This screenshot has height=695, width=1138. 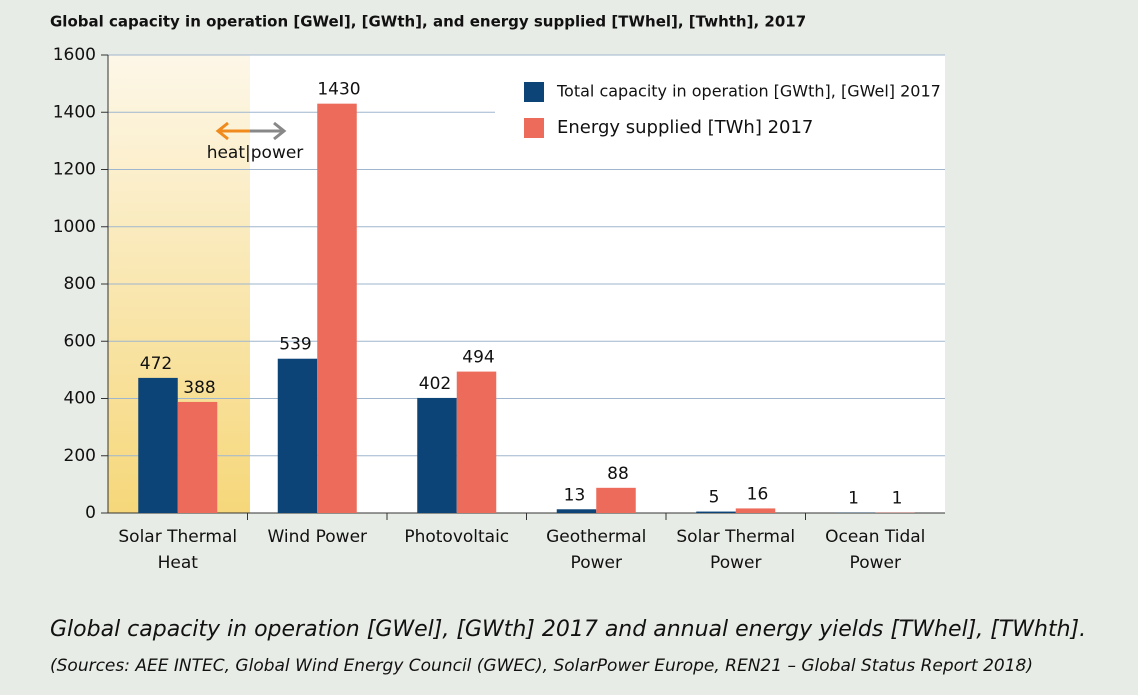 I want to click on x-tick-label: Wind Power, so click(x=317, y=537).